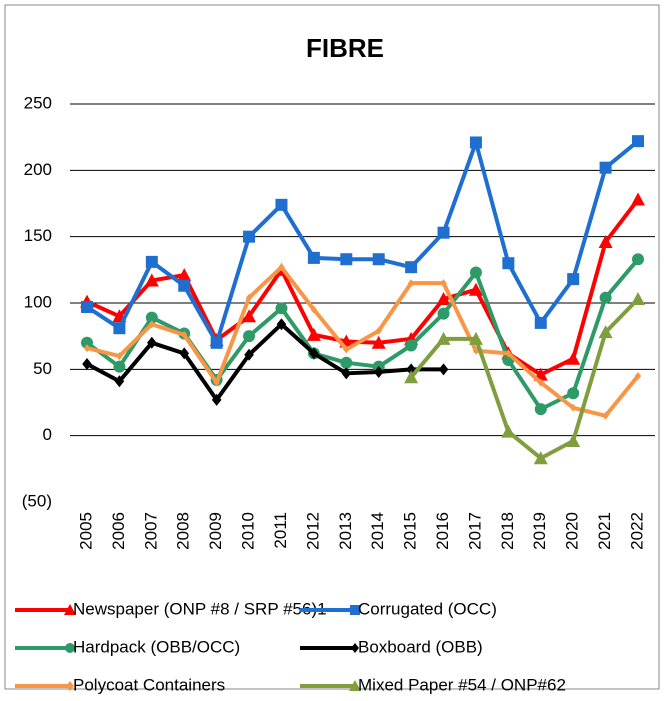 This screenshot has height=701, width=666. What do you see at coordinates (410, 531) in the screenshot?
I see `x-tick-label: 2015` at bounding box center [410, 531].